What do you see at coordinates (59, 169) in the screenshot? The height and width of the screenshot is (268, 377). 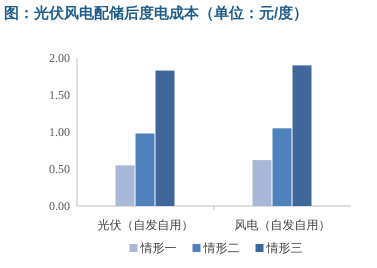 I see `y-tick-label: 0.50` at bounding box center [59, 169].